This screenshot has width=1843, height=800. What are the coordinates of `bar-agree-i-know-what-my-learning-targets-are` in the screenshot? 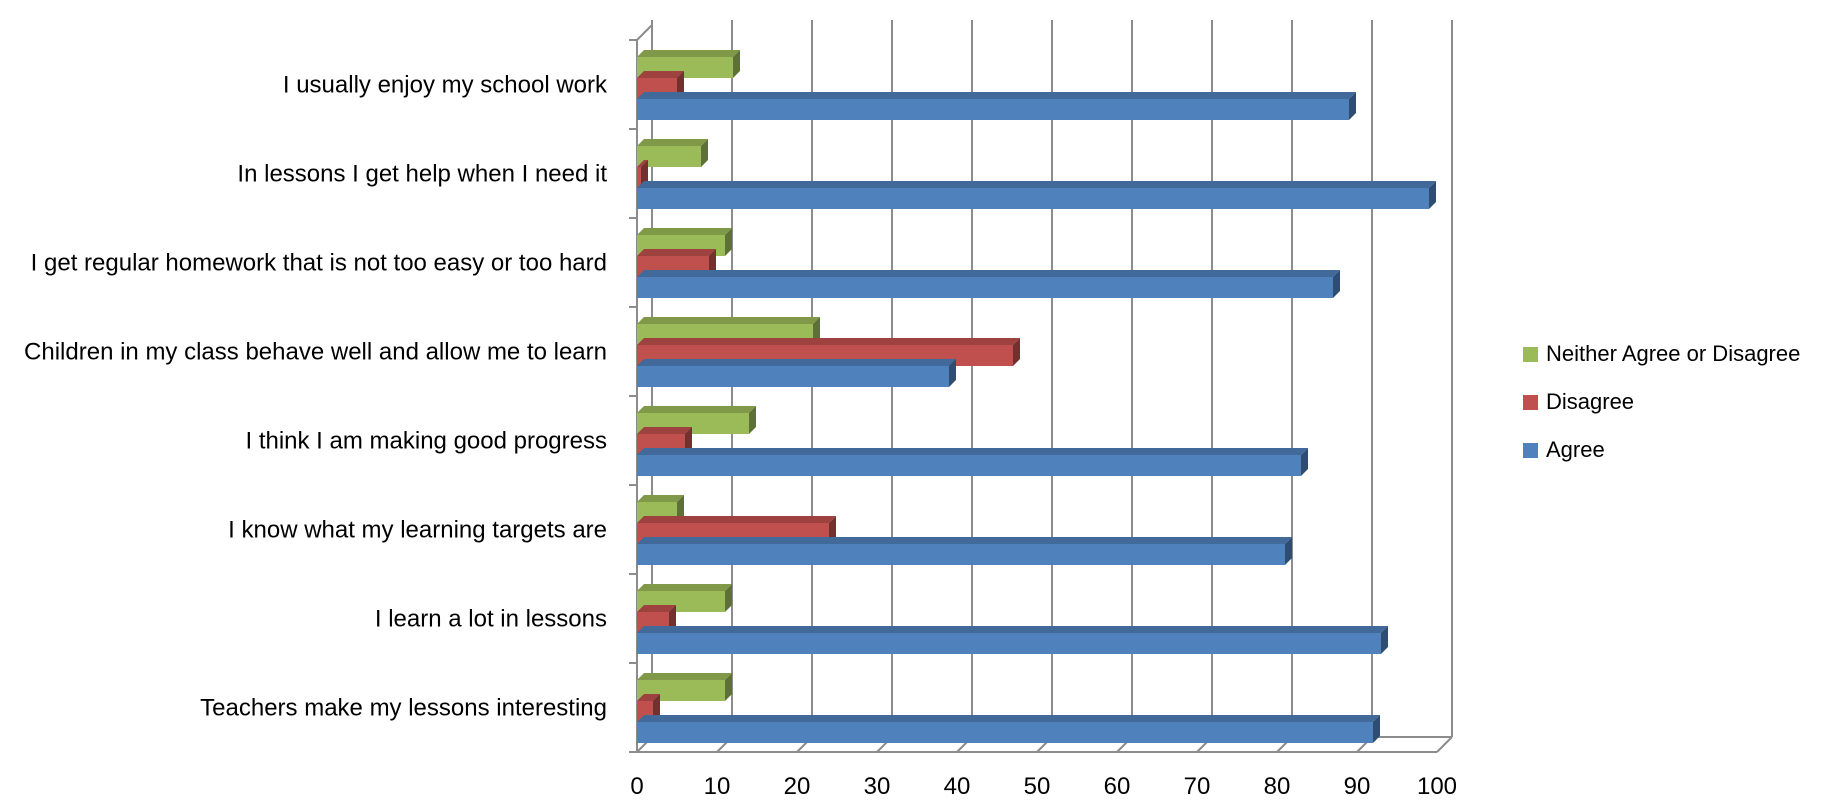 It's located at (964, 551).